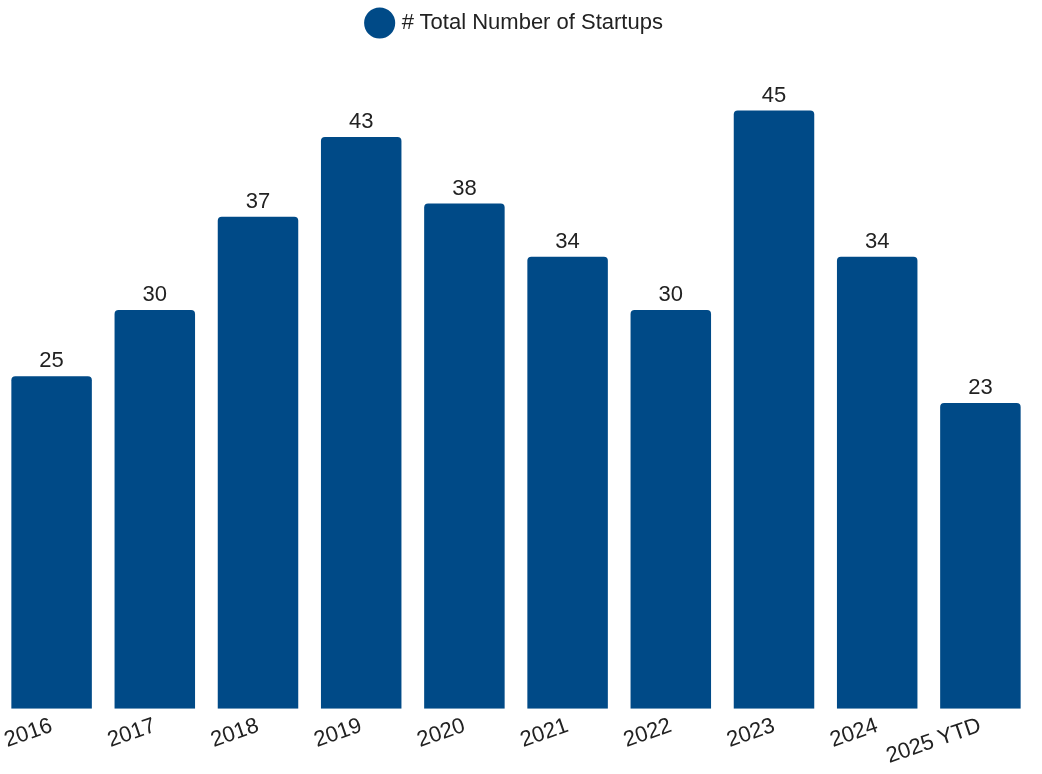  I want to click on legend-label: # Total Number of Startups, so click(532, 22).